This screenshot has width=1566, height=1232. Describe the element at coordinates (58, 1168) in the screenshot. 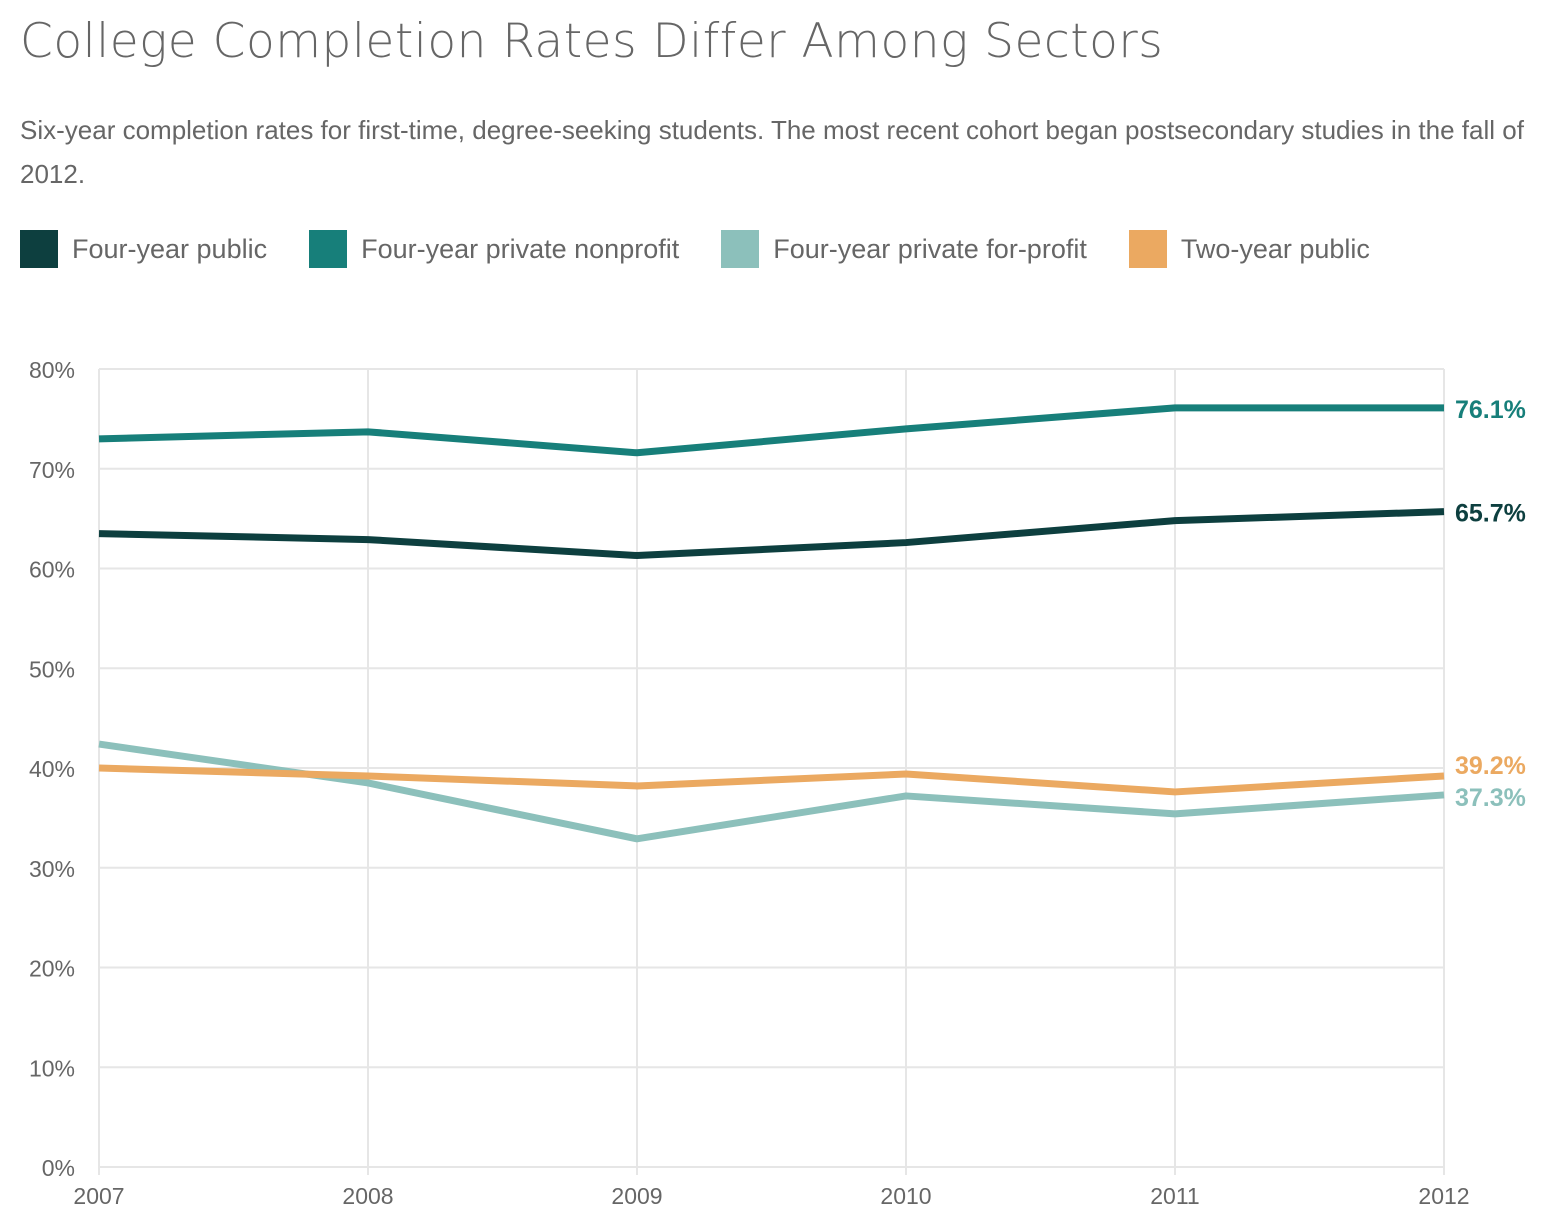

I see `y-tick-label: 0%` at that location.